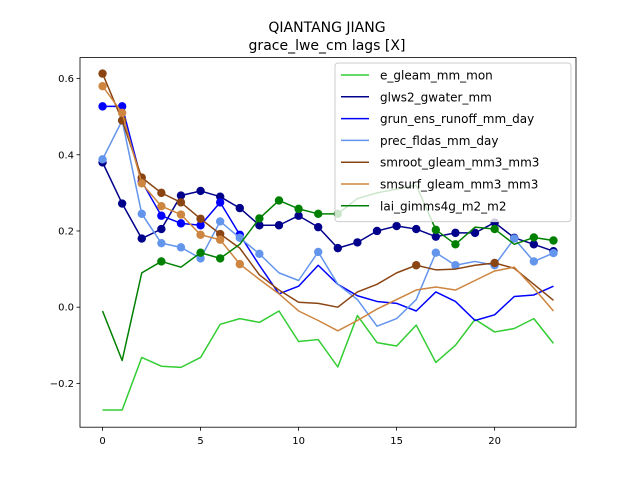  Describe the element at coordinates (443, 206) in the screenshot. I see `legend-label: lai_gimms4g_m2_m2` at that location.